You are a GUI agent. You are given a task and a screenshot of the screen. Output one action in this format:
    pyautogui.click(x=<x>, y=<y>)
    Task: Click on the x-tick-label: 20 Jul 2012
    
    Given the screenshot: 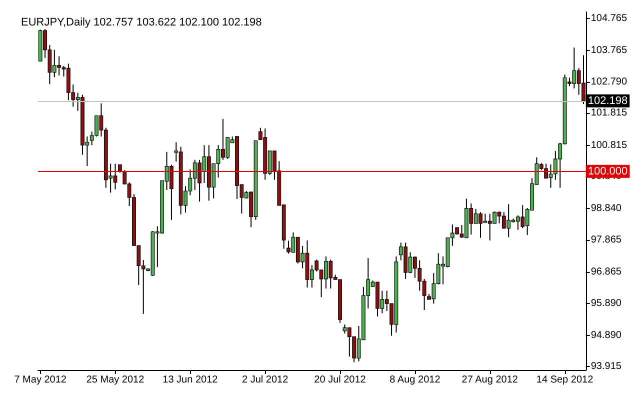 What is the action you would take?
    pyautogui.click(x=340, y=380)
    